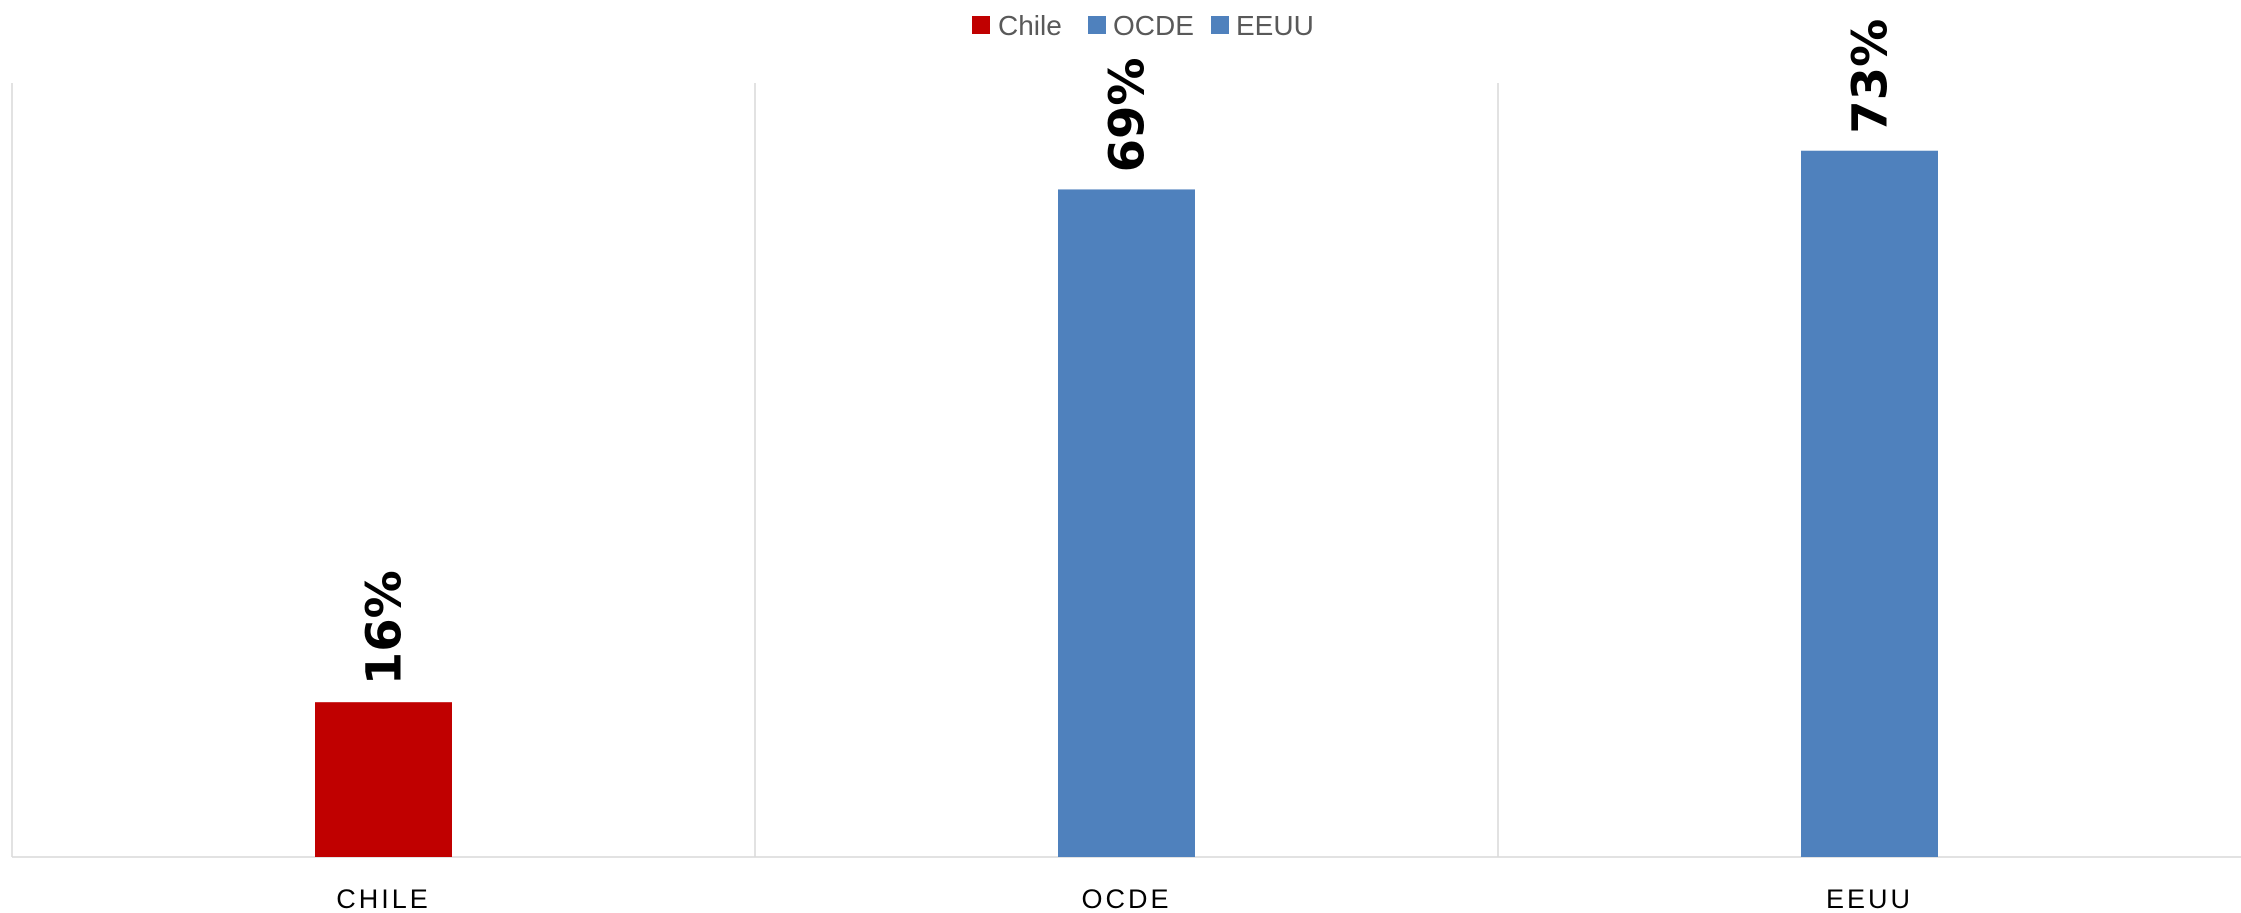  Describe the element at coordinates (1097, 25) in the screenshot. I see `legend-swatch-ocde` at that location.